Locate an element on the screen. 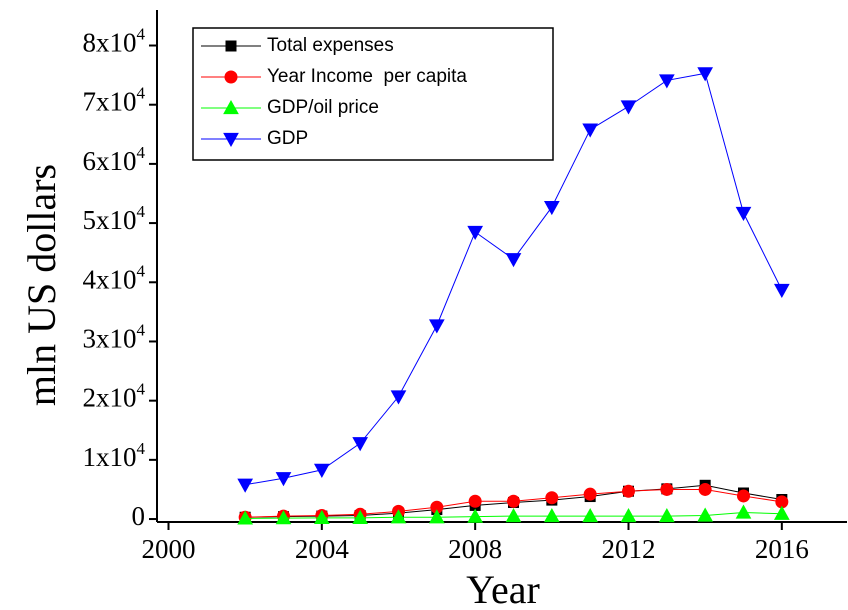 The height and width of the screenshot is (610, 848). y-tick-label: 6x10⁴ is located at coordinates (114, 159).